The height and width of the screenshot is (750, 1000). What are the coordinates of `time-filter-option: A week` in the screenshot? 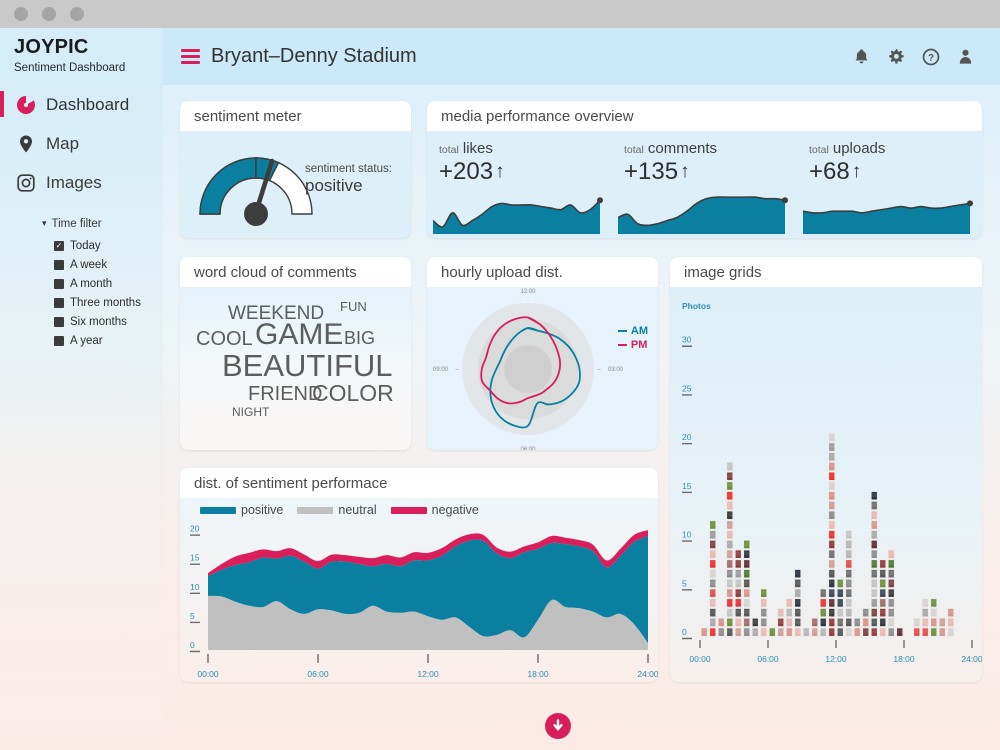 It's located at (102, 264).